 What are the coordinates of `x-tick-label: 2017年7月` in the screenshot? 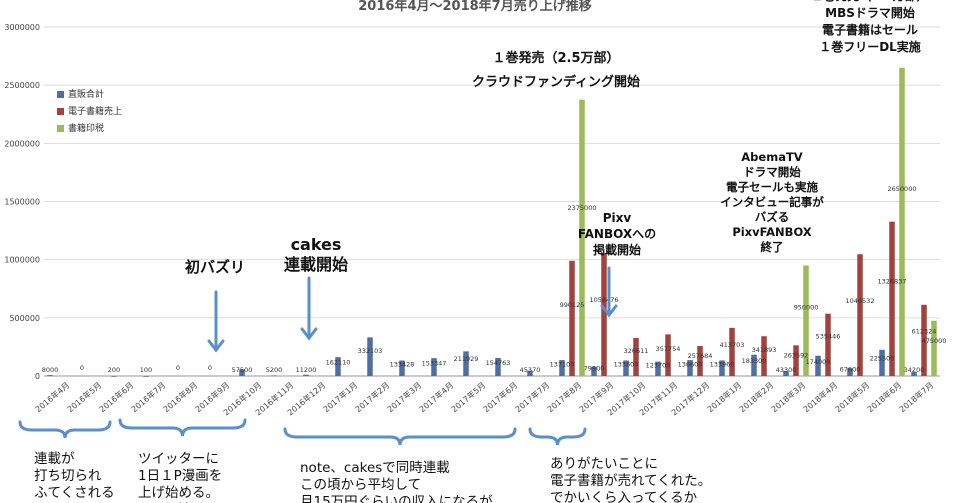 It's located at (532, 397).